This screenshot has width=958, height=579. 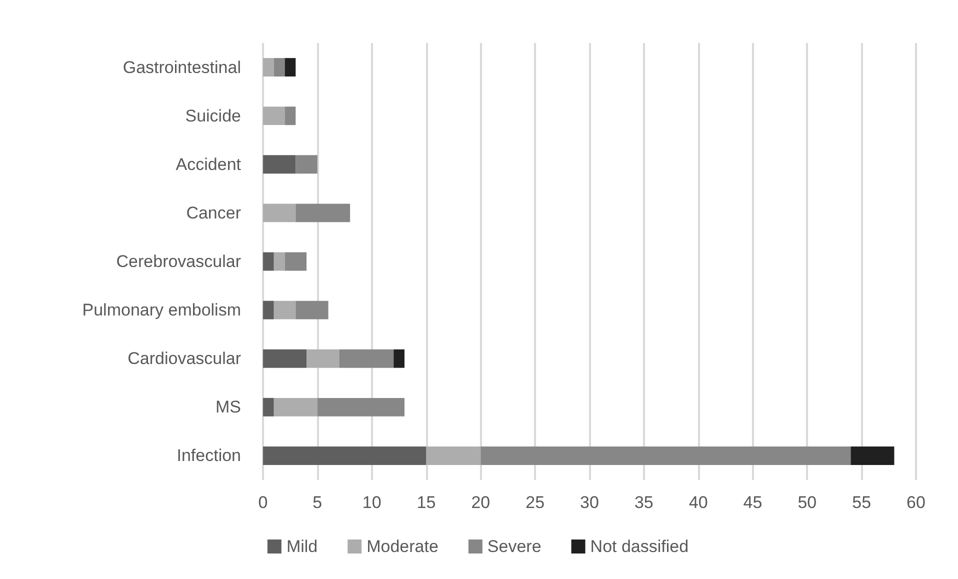 I want to click on x-tick-label: 45, so click(x=752, y=502).